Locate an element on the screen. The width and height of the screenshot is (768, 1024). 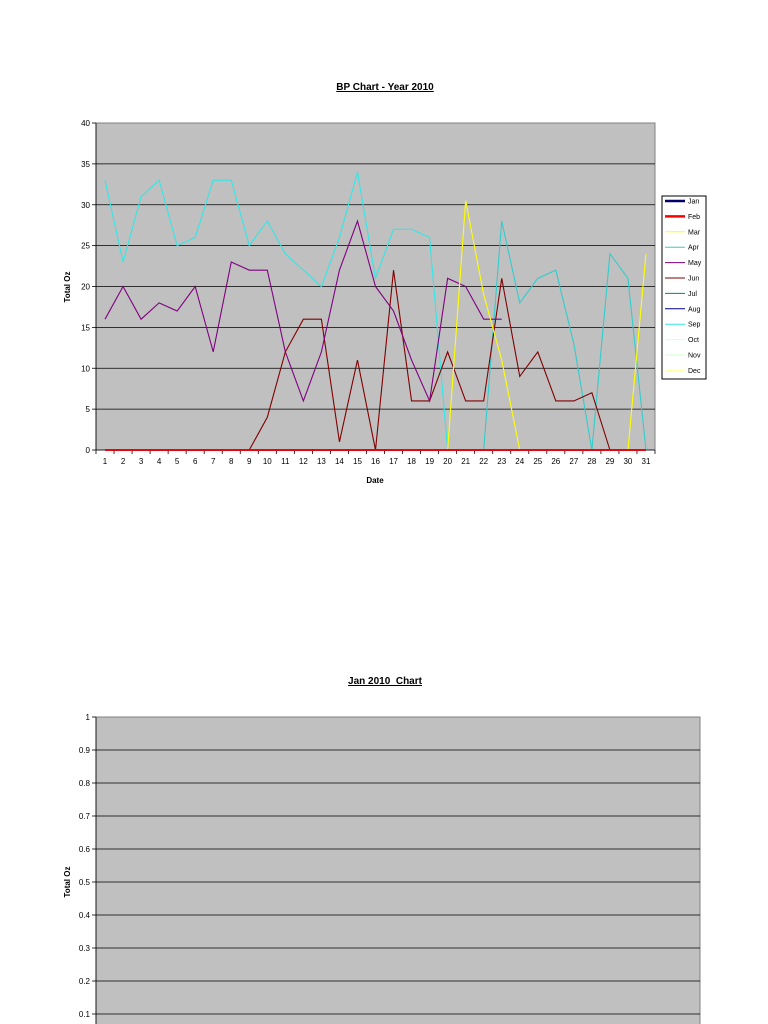
y-tick-label: 0.1 is located at coordinates (85, 1014).